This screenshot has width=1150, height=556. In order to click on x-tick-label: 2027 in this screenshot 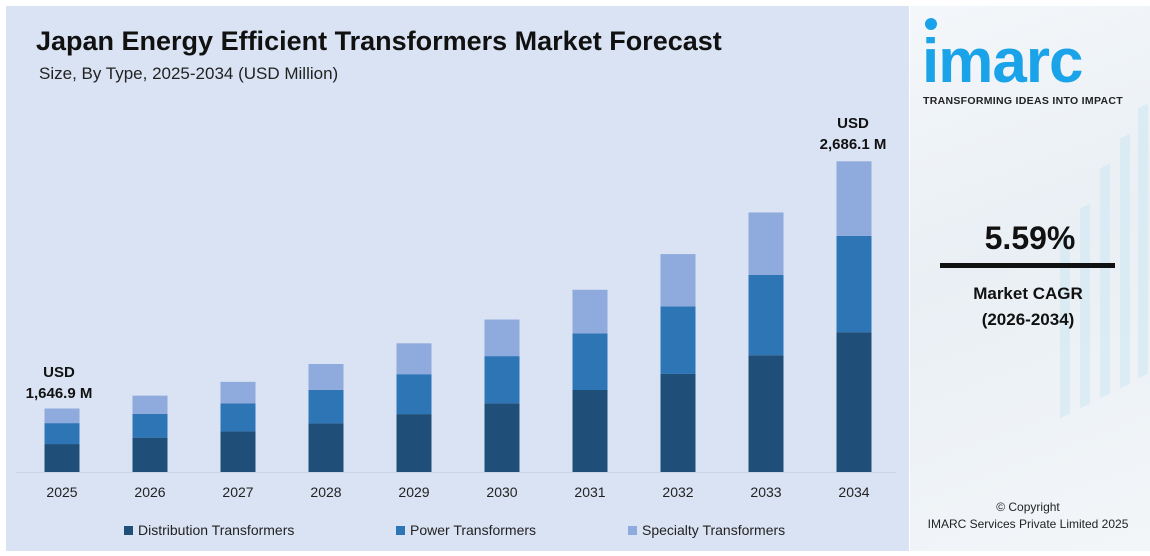, I will do `click(237, 492)`.